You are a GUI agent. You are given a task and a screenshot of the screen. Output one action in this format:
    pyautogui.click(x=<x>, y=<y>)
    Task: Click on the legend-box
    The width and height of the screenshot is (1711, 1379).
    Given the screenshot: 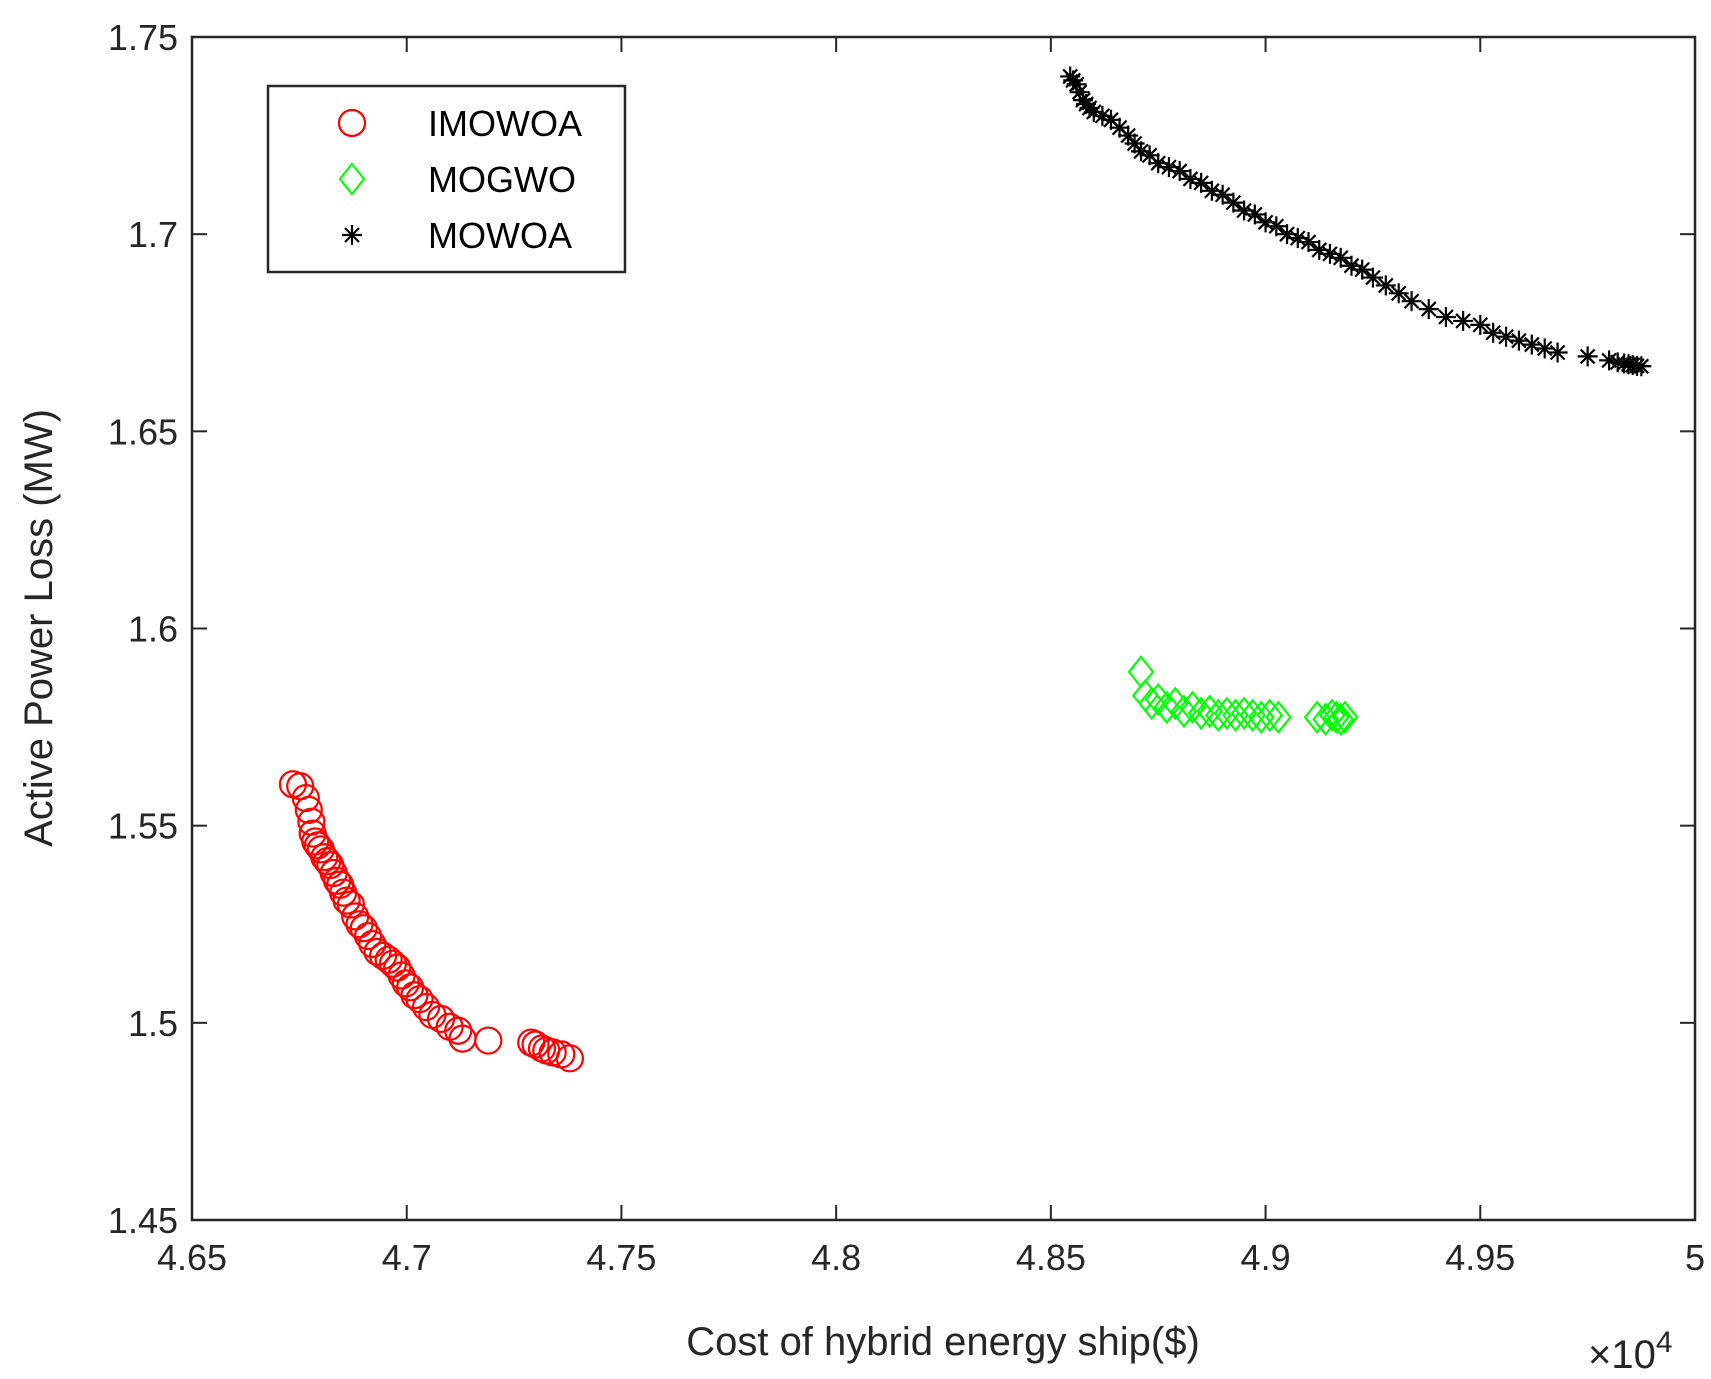 What is the action you would take?
    pyautogui.click(x=446, y=179)
    